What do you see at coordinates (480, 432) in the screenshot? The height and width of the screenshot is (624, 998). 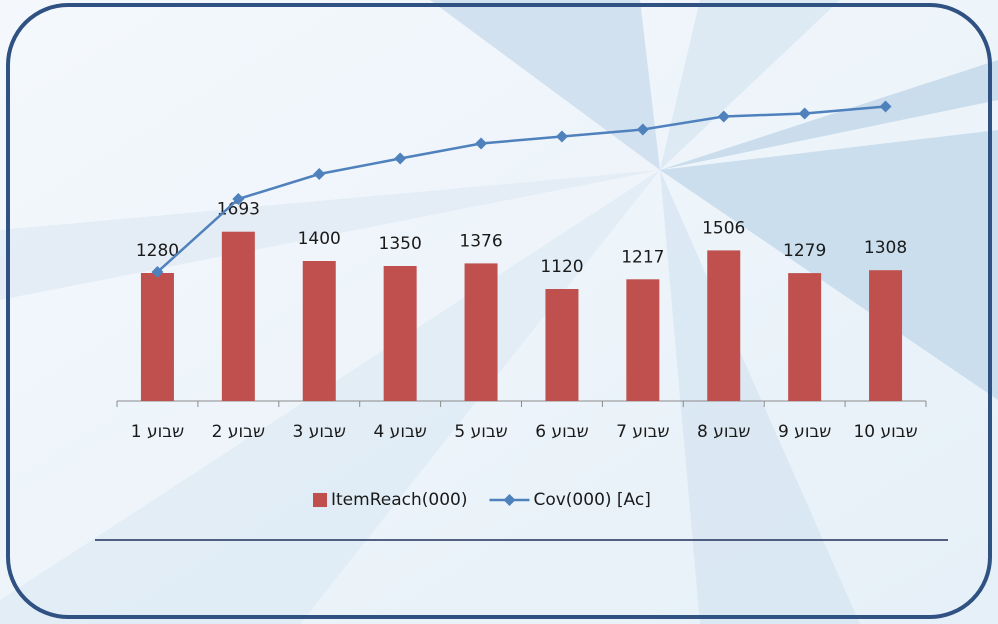 I see `x-tick-label: שבוע 5` at bounding box center [480, 432].